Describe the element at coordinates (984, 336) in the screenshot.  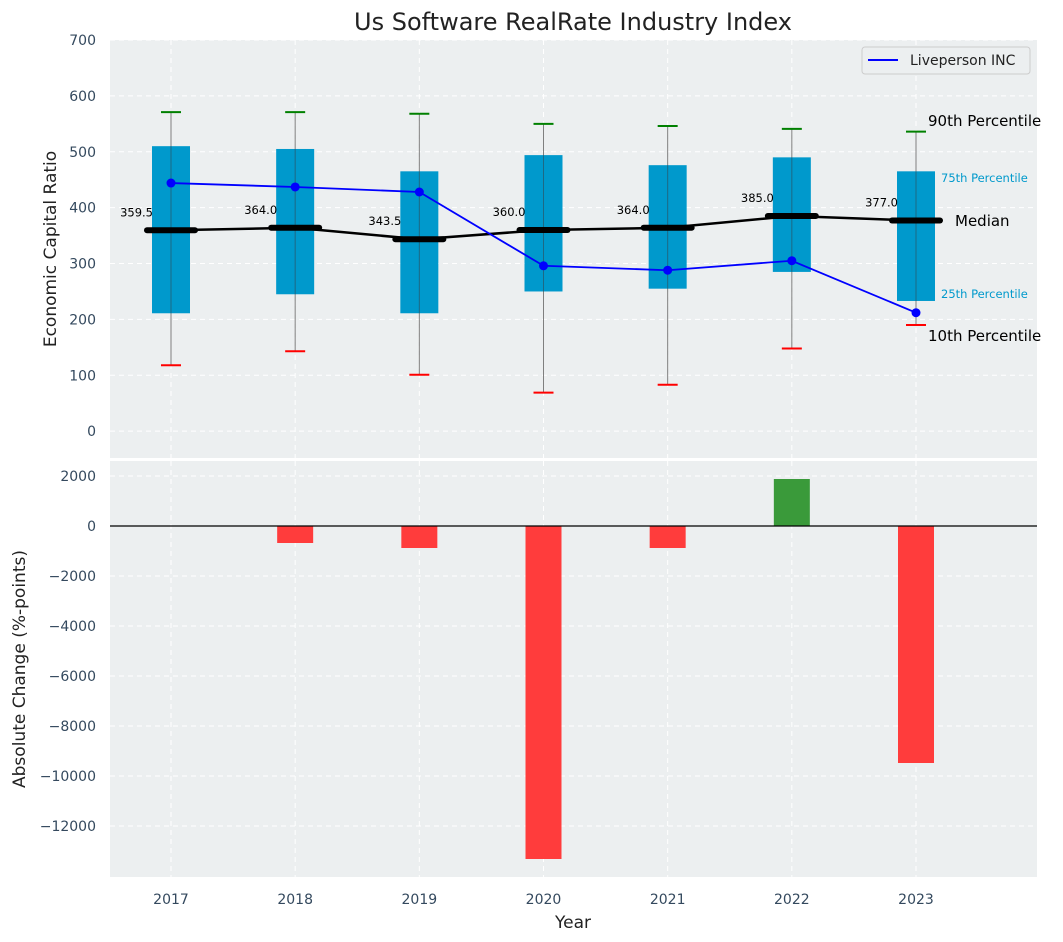
I see `annotation-10th: 10th Percentile` at that location.